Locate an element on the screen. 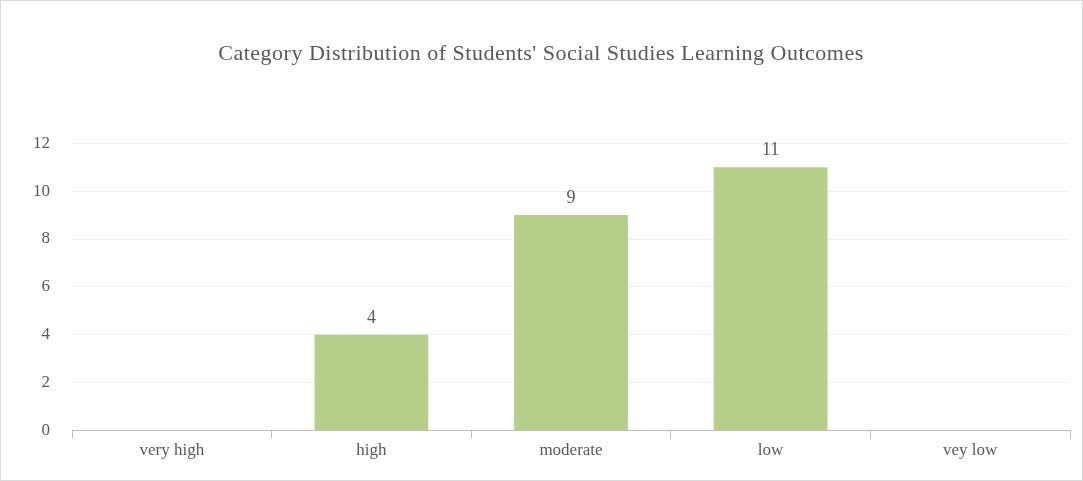 Image resolution: width=1083 pixels, height=481 pixels. y-tick-label: 2 is located at coordinates (45, 382).